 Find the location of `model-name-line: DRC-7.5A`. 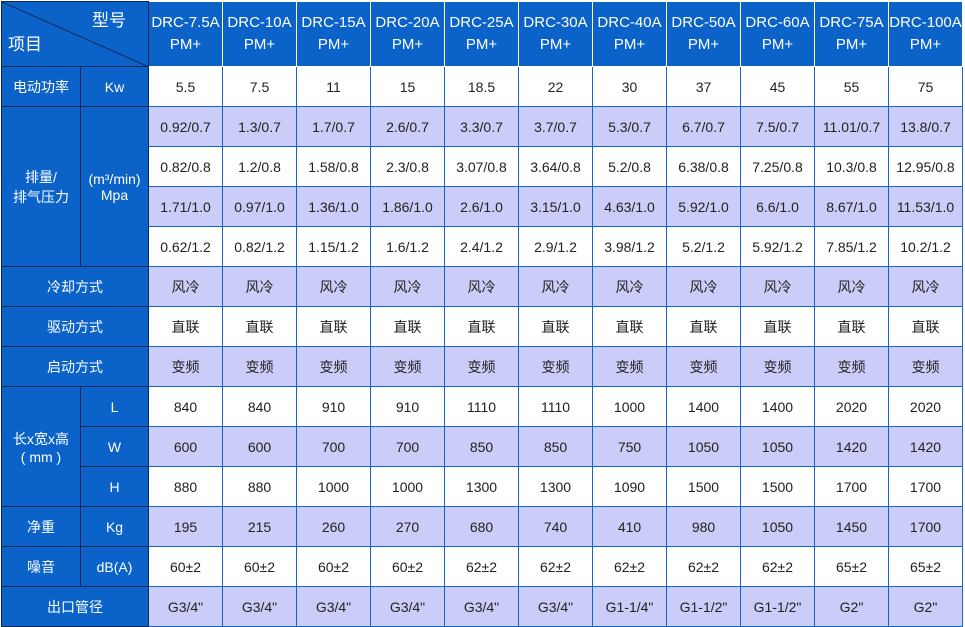

model-name-line: DRC-7.5A is located at coordinates (185, 22).